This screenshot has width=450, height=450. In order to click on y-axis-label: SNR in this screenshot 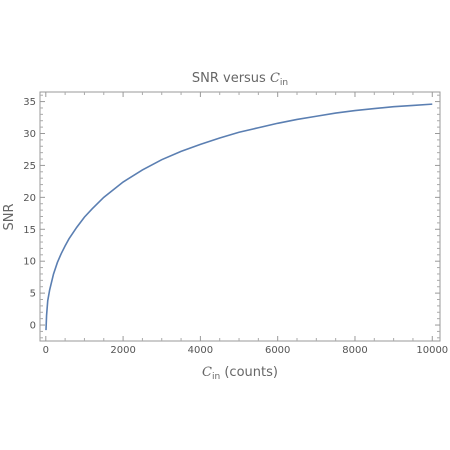, I will do `click(9, 216)`.